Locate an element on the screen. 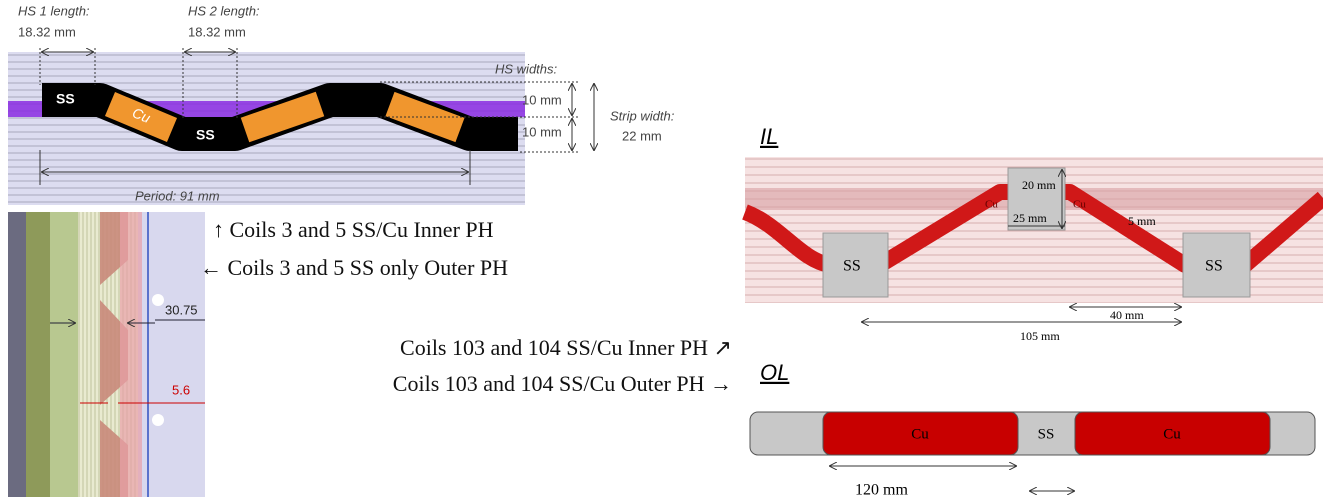 This screenshot has width=1323, height=501. dimension-lines is located at coordinates (316, 116).